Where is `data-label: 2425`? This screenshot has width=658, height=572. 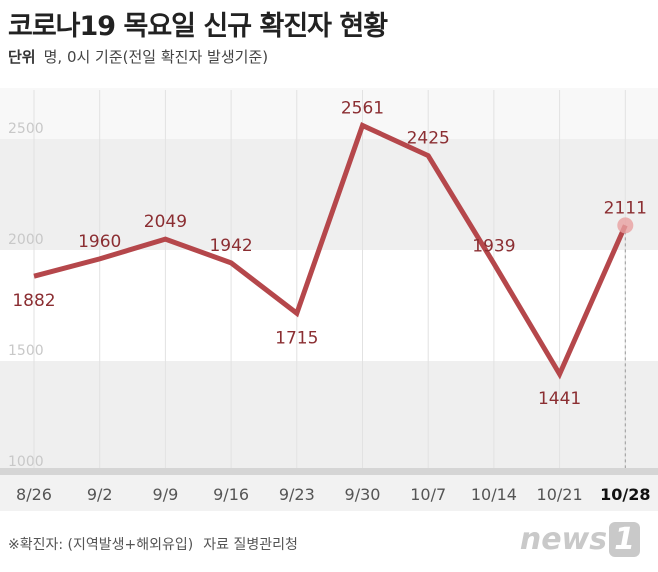
data-label: 2425 is located at coordinates (428, 139).